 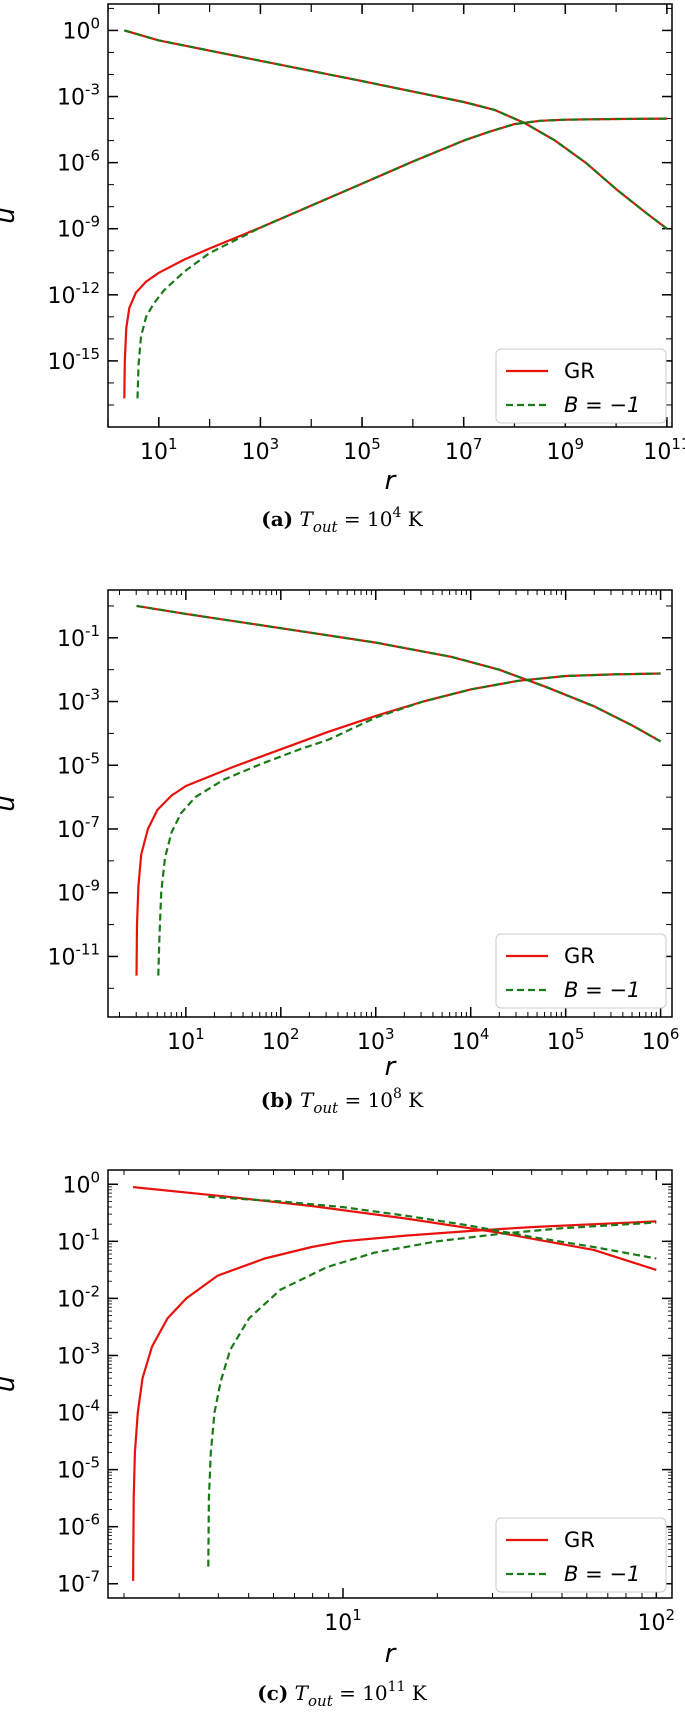 I want to click on y-tick-label: 10⁻², so click(x=78, y=1297).